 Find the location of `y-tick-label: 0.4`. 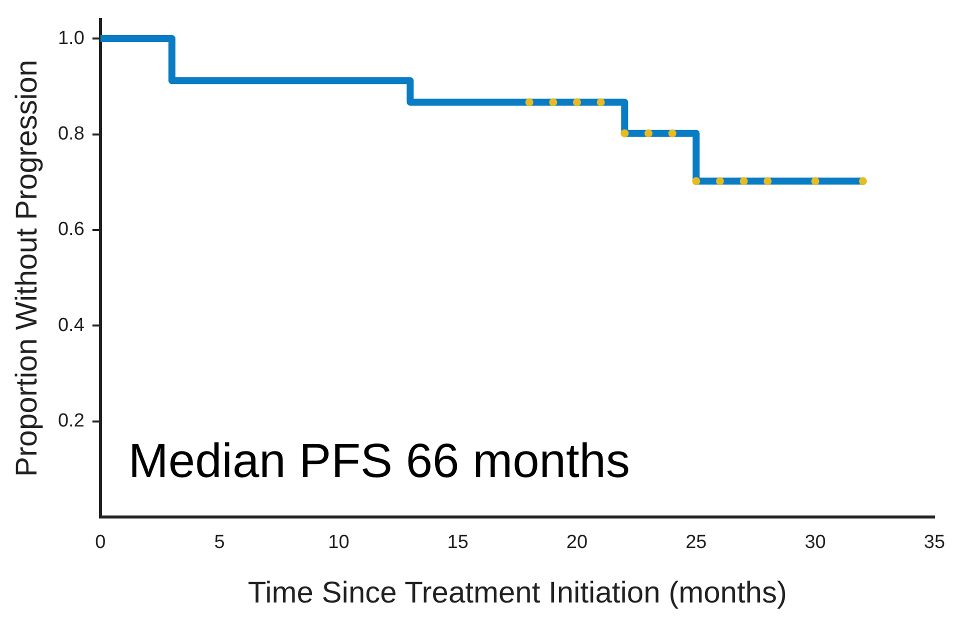

y-tick-label: 0.4 is located at coordinates (71, 325).